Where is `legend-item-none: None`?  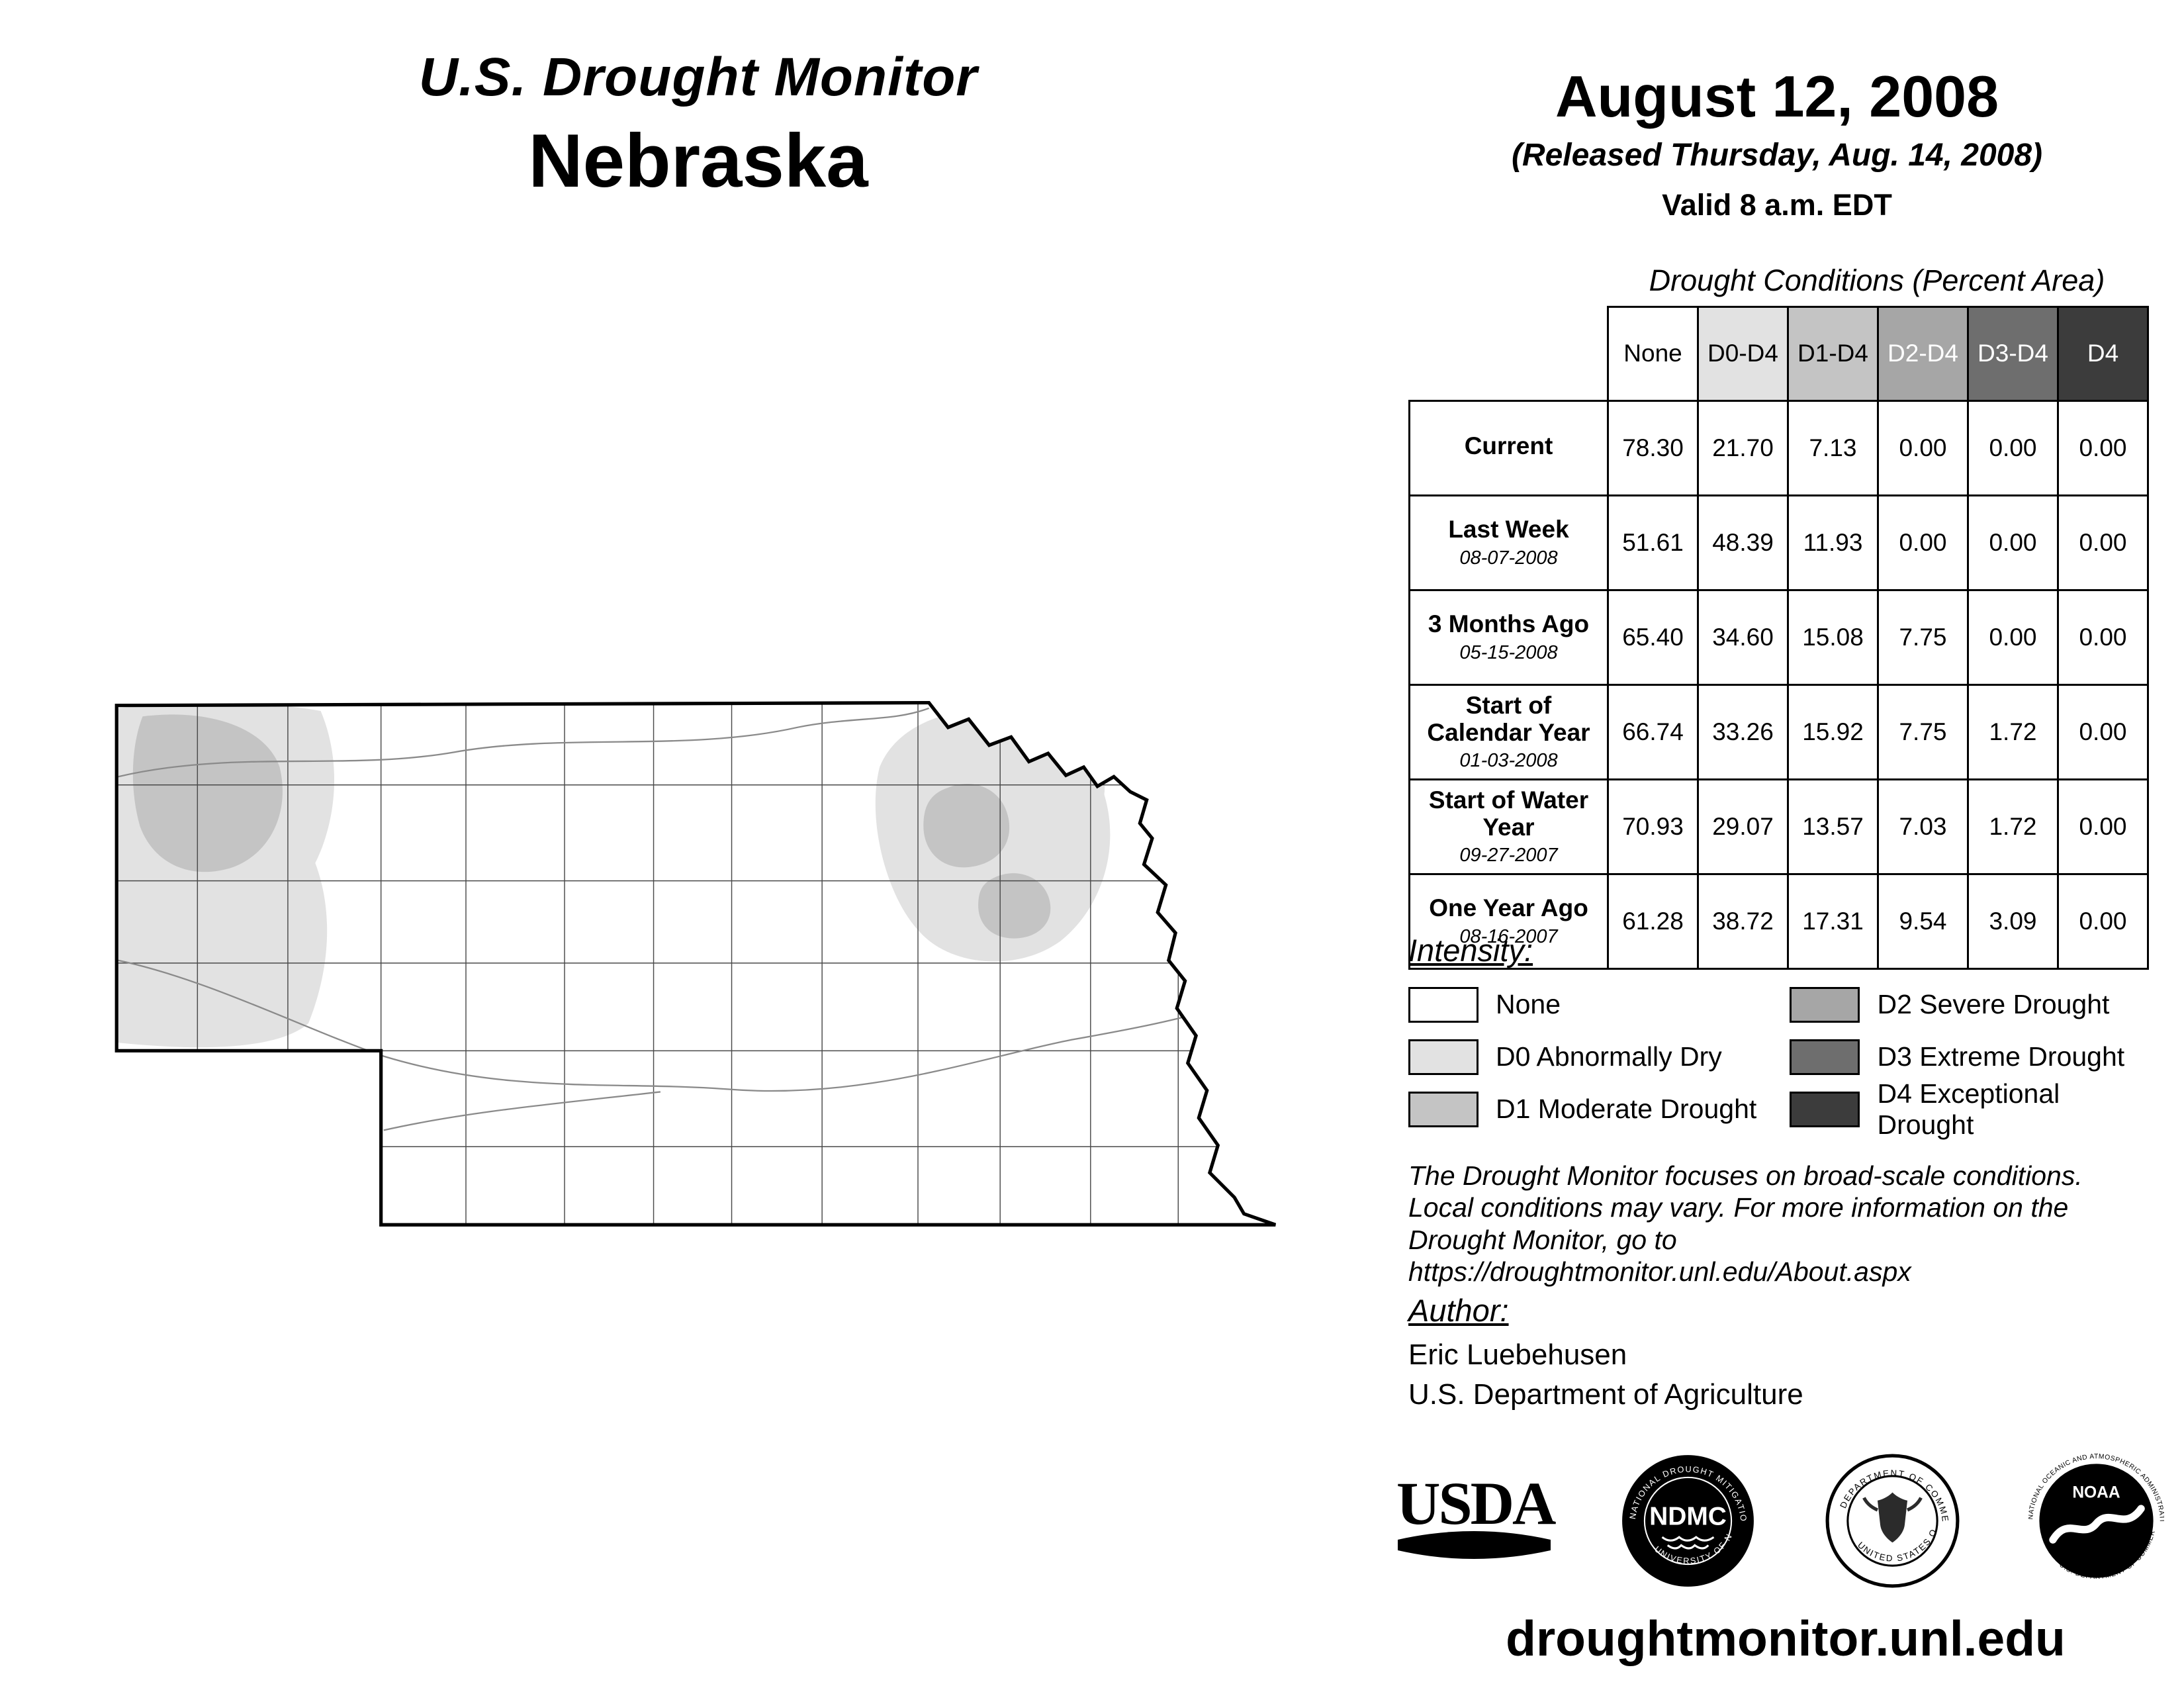
legend-item-none: None is located at coordinates (1599, 1004).